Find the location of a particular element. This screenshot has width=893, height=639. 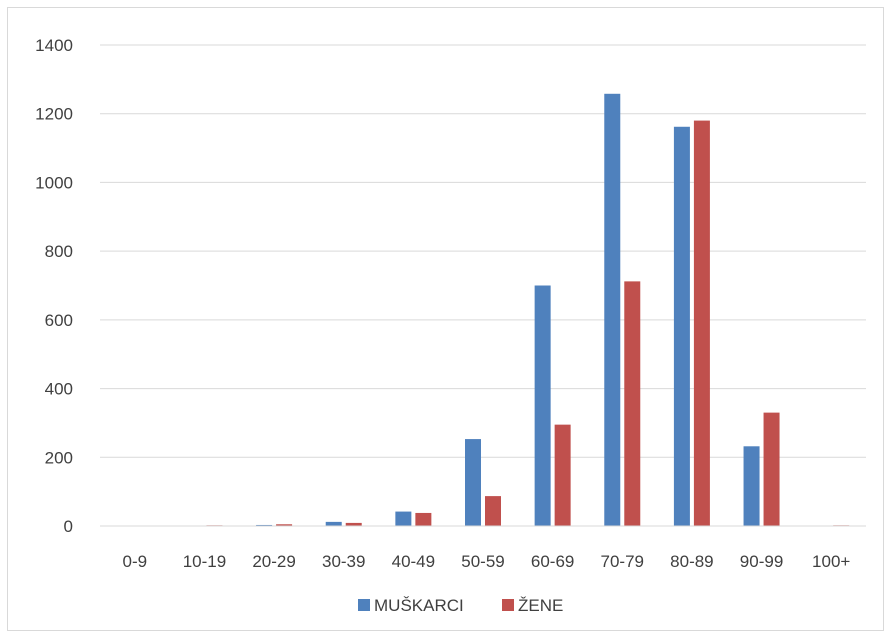

legend-swatch-muskarci is located at coordinates (364, 605).